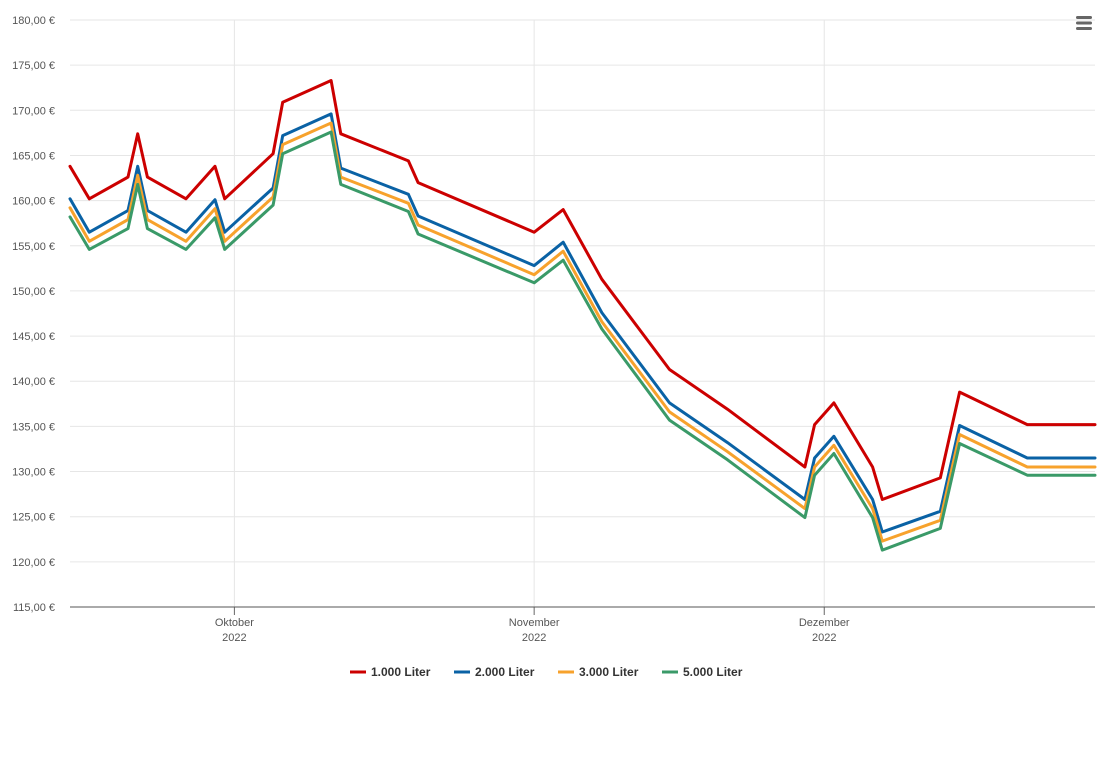 The height and width of the screenshot is (774, 1105). What do you see at coordinates (33, 21) in the screenshot?
I see `y-tick-label: 180,00 €` at bounding box center [33, 21].